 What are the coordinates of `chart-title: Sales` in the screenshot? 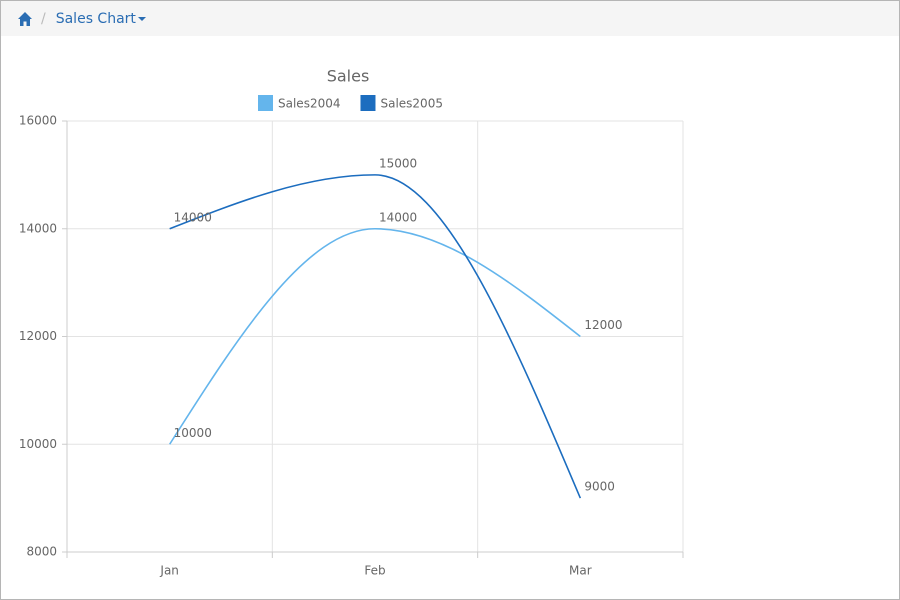 It's located at (348, 76).